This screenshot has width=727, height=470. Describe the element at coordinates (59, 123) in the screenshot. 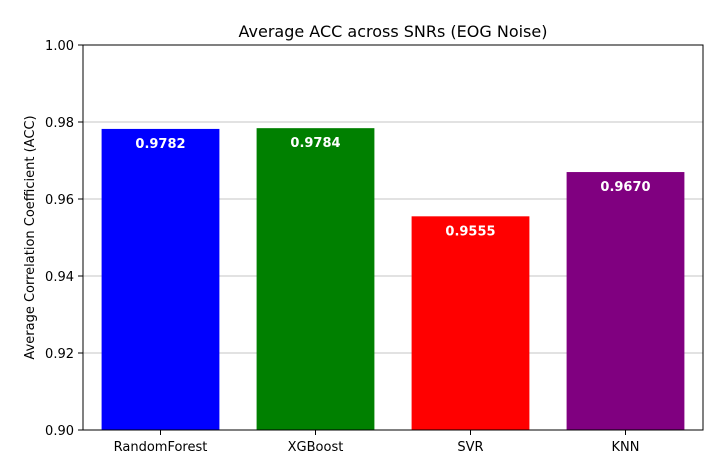

I see `y-tick-label: 0.98` at that location.